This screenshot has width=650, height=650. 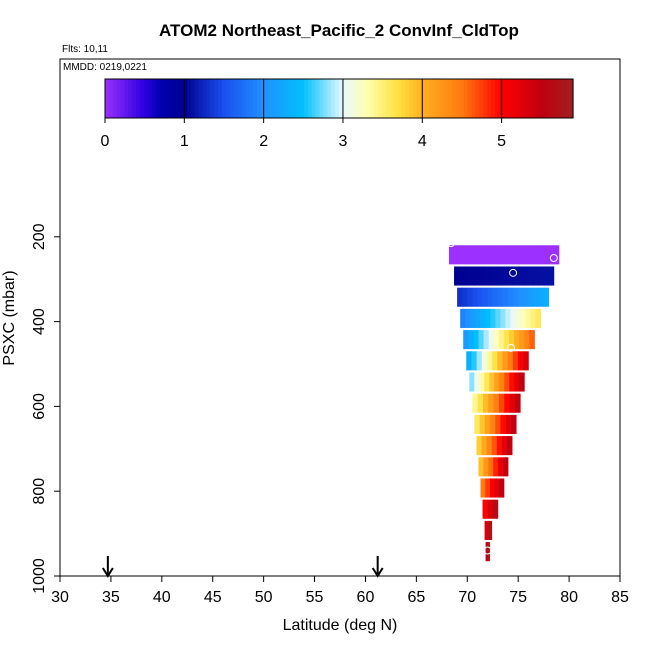 What do you see at coordinates (501, 141) in the screenshot?
I see `colorbar-tick-label: 5` at bounding box center [501, 141].